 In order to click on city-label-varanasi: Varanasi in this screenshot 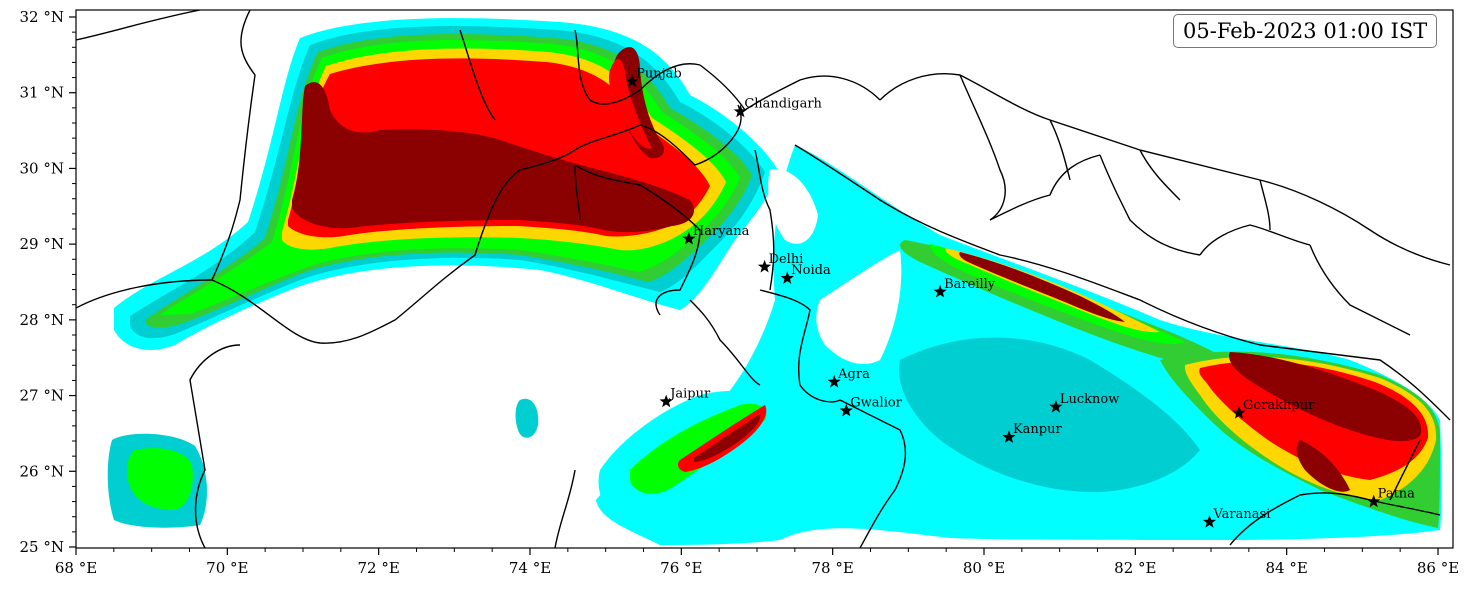, I will do `click(1241, 514)`.